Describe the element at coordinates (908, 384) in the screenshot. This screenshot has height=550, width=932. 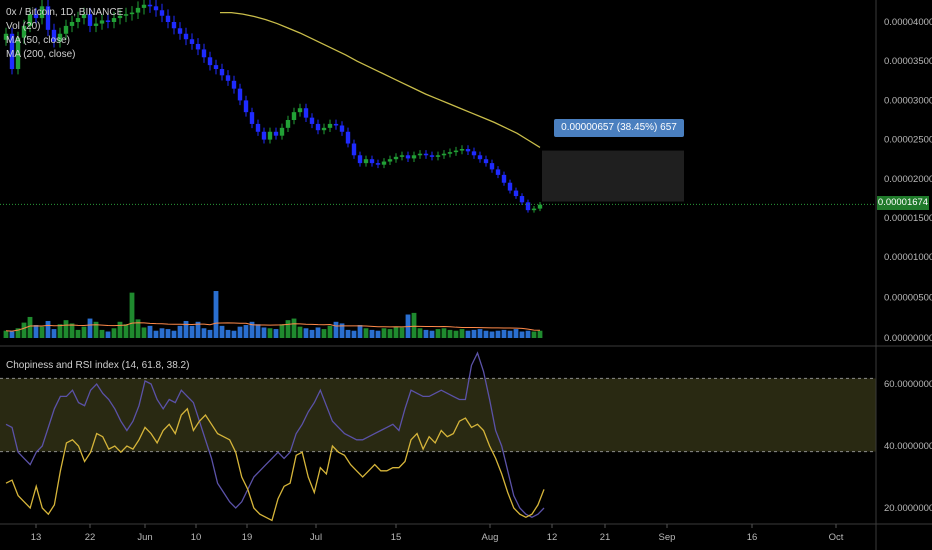
I see `indicator-tick-label: 60.00000000` at that location.